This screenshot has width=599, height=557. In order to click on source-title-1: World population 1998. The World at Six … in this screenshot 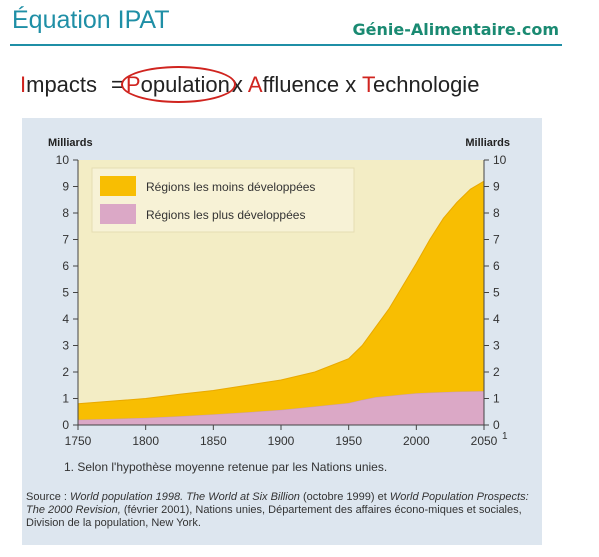, I will do `click(185, 497)`.